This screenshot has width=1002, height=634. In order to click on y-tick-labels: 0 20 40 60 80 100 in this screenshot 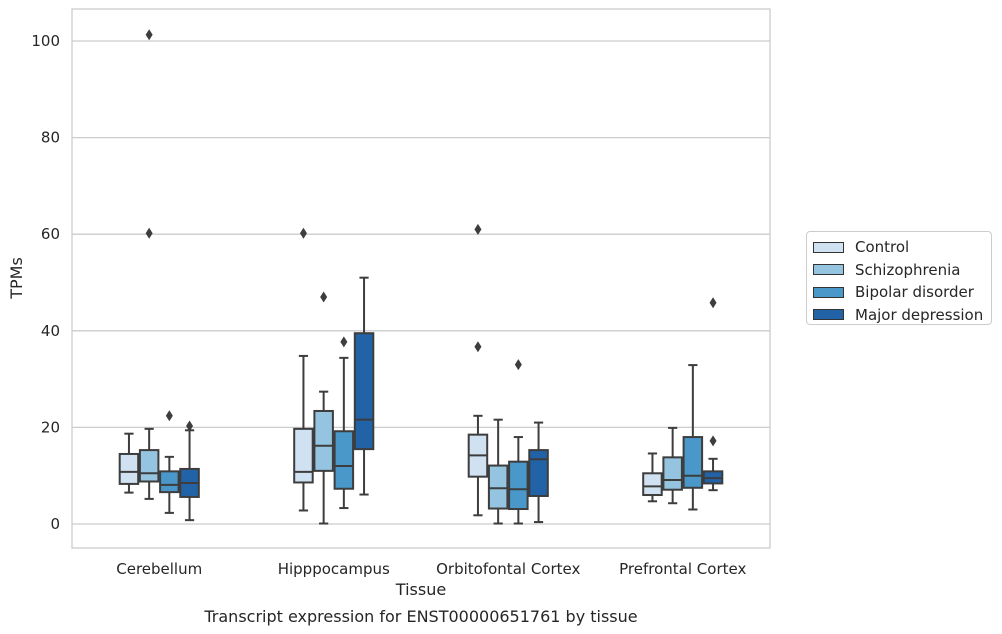, I will do `click(45, 282)`.